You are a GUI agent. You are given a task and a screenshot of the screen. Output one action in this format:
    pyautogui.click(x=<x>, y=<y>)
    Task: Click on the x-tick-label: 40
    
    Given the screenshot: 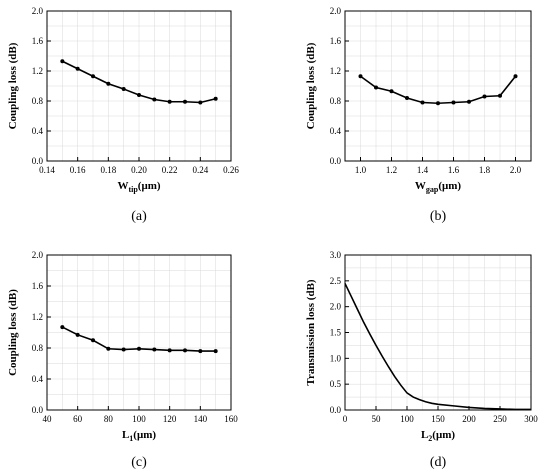 What is the action you would take?
    pyautogui.click(x=48, y=419)
    